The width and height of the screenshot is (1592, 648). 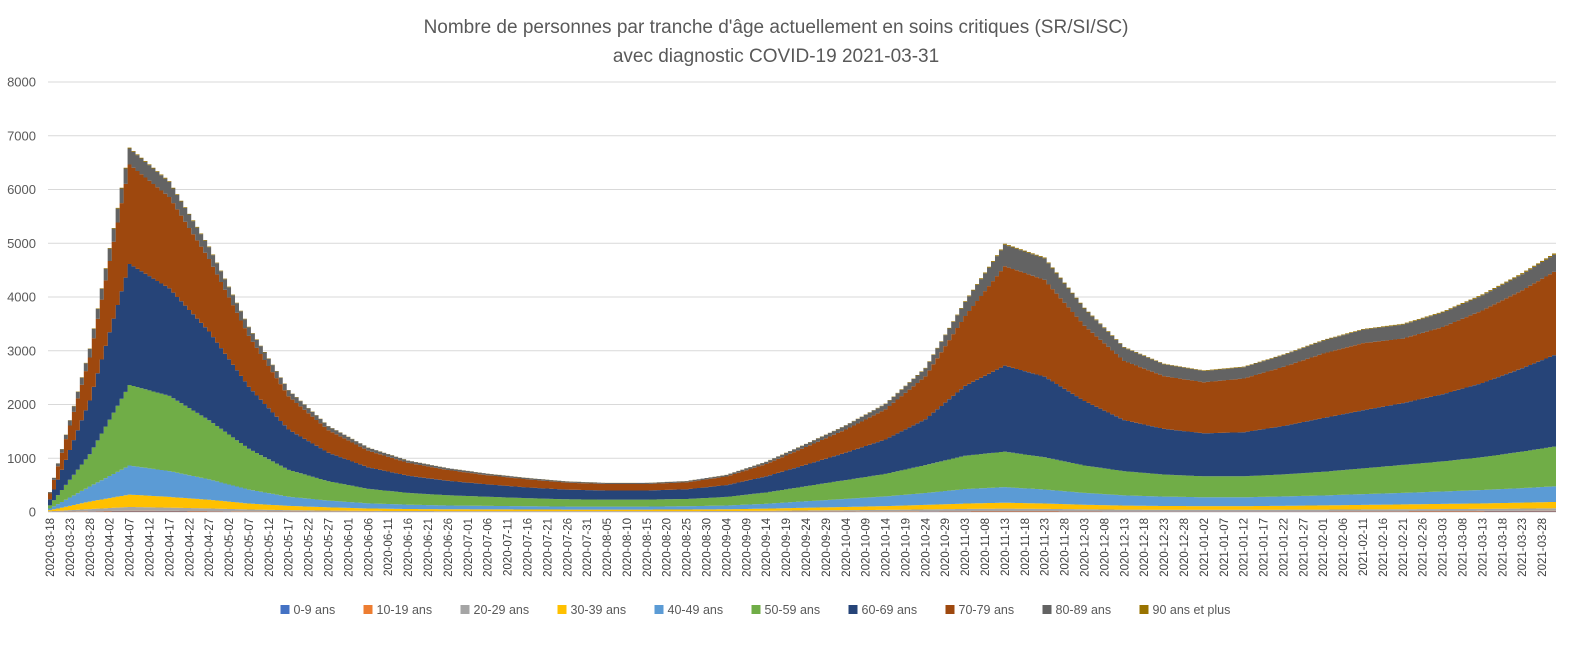 I want to click on y-tick-label: 8000, so click(x=21, y=82).